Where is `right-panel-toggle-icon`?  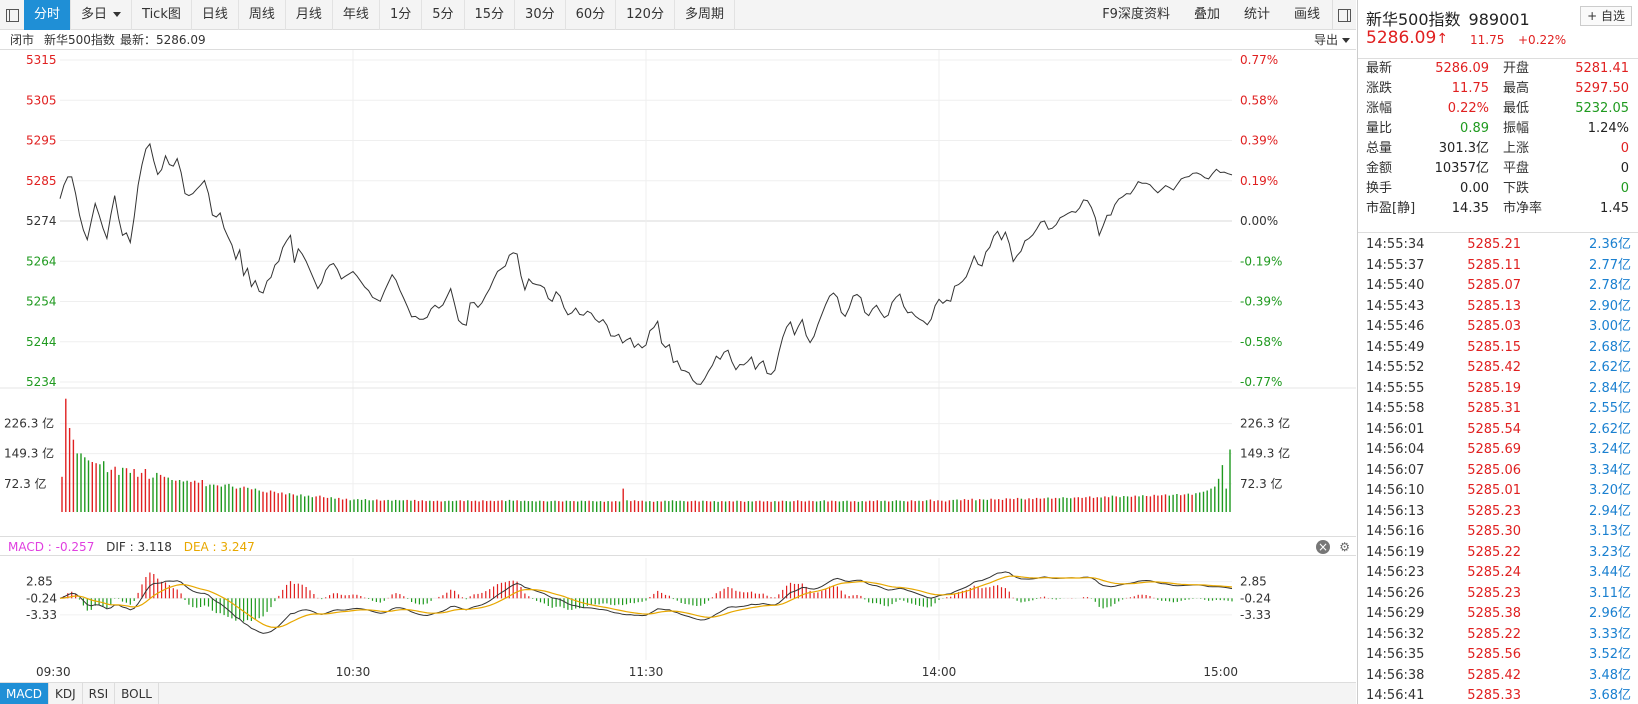 right-panel-toggle-icon is located at coordinates (1344, 15).